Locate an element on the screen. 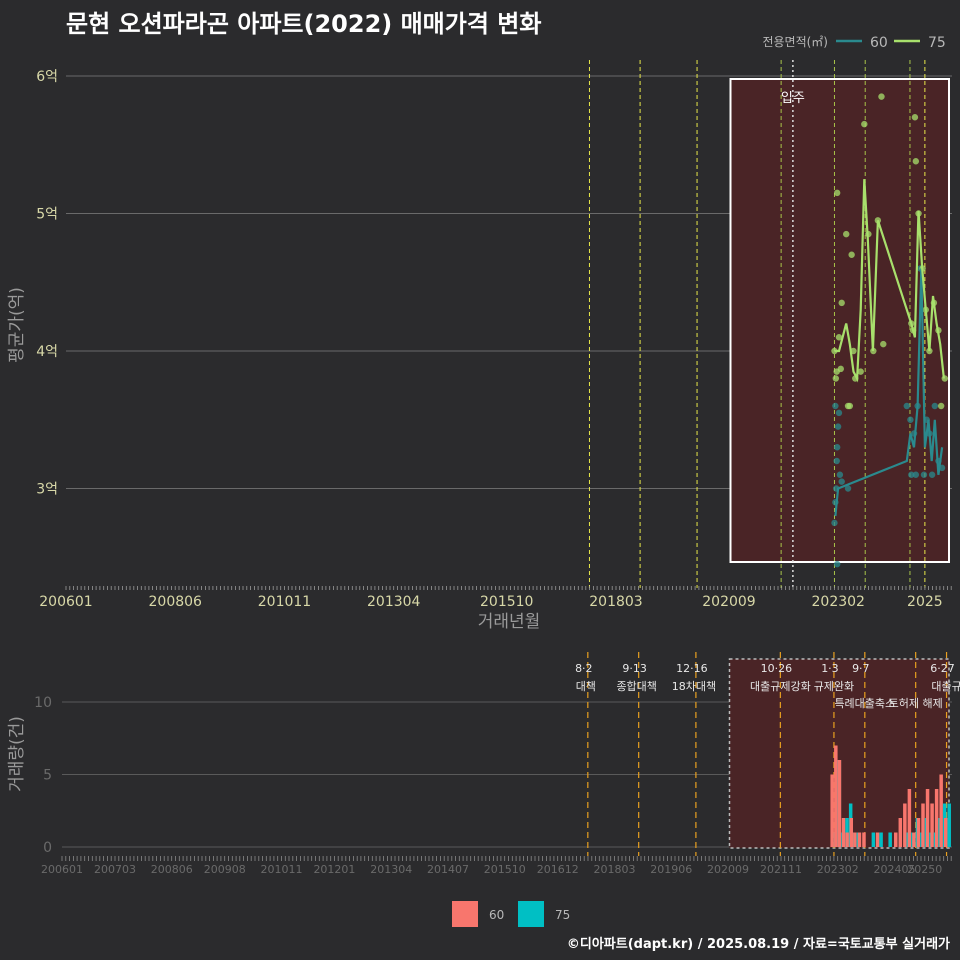  chart-title: 문현 오션파라곤 아파트(2022) 매매가격 변화 is located at coordinates (304, 24).